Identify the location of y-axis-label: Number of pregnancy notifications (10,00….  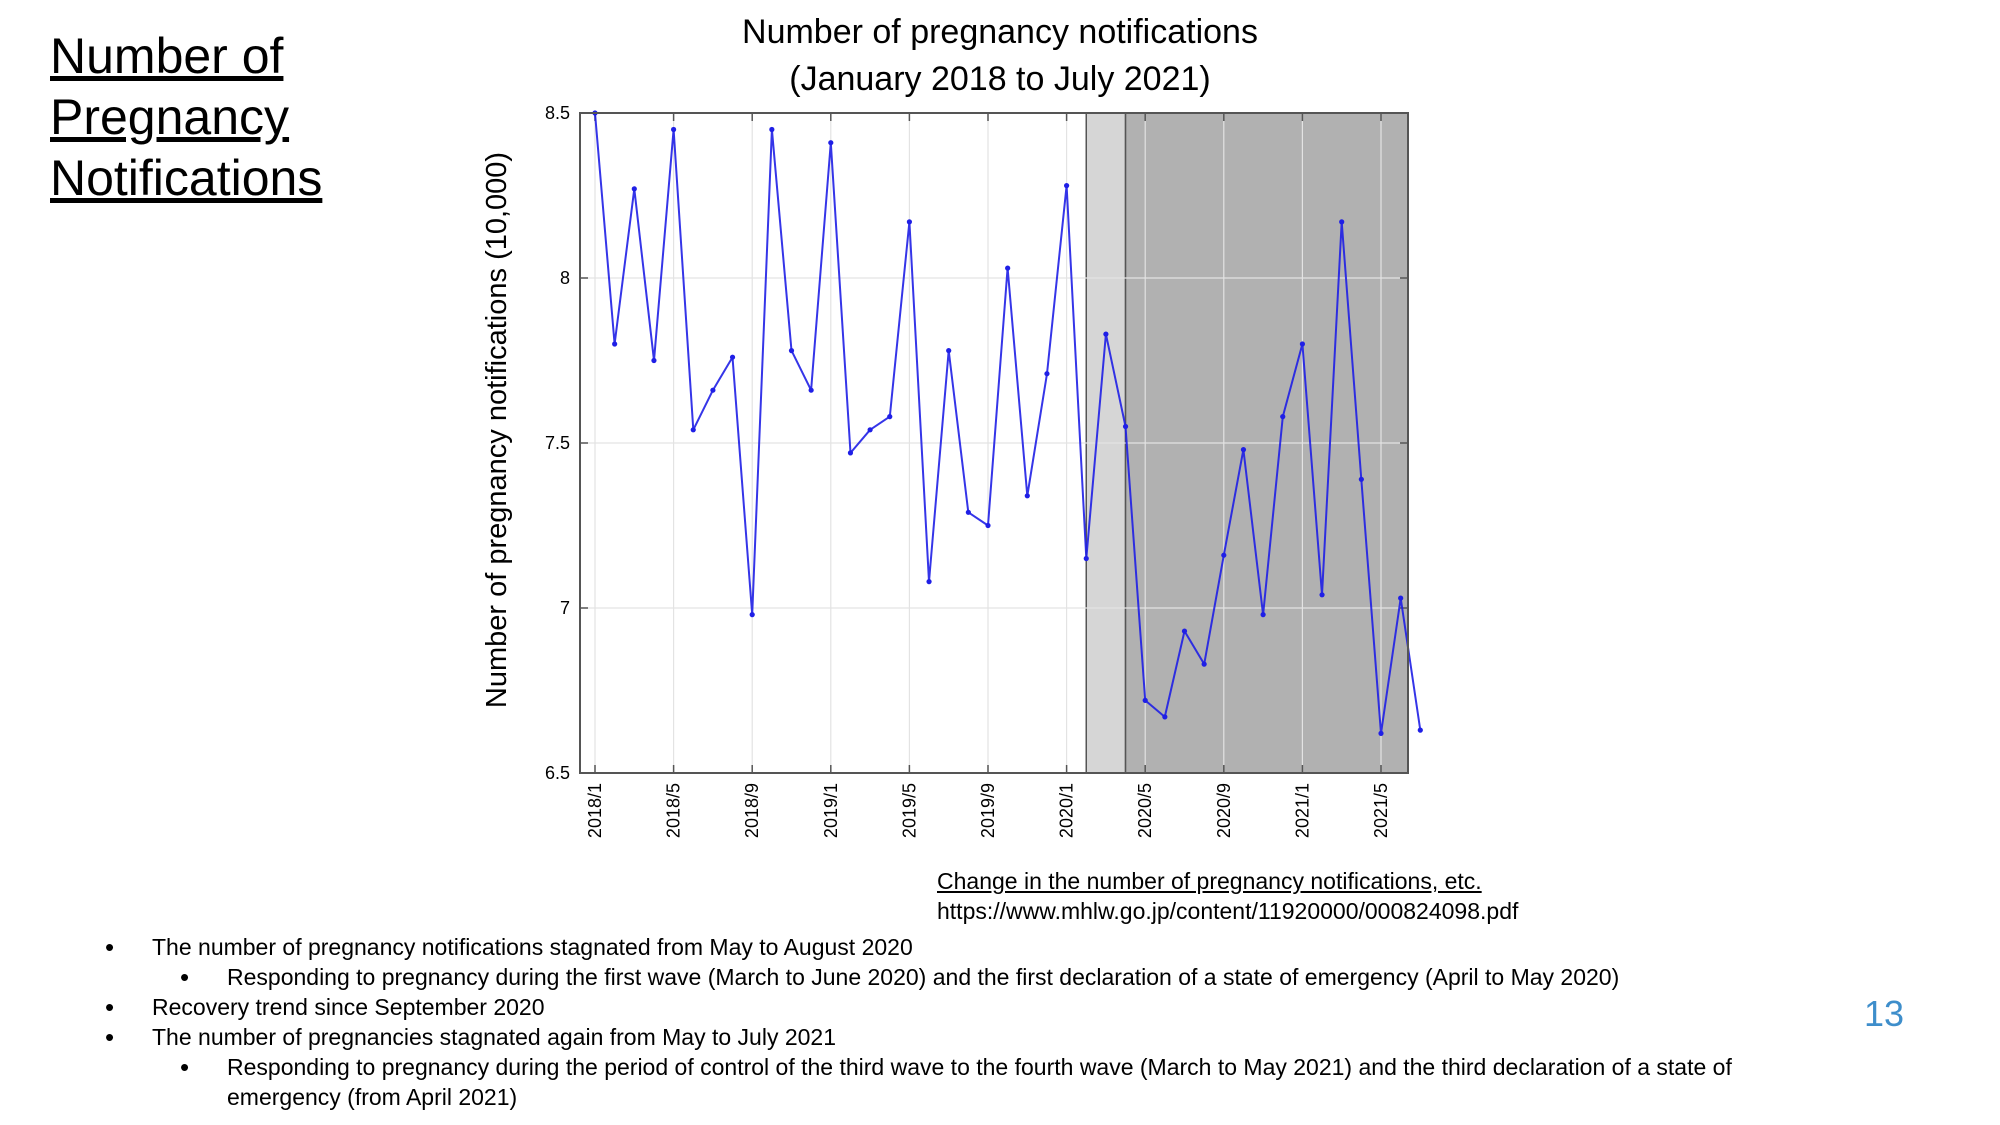
(497, 430).